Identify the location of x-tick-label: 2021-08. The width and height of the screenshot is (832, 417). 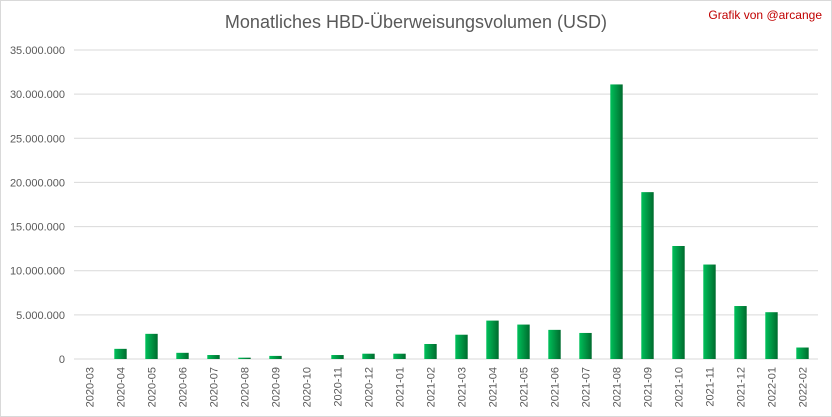
(618, 387).